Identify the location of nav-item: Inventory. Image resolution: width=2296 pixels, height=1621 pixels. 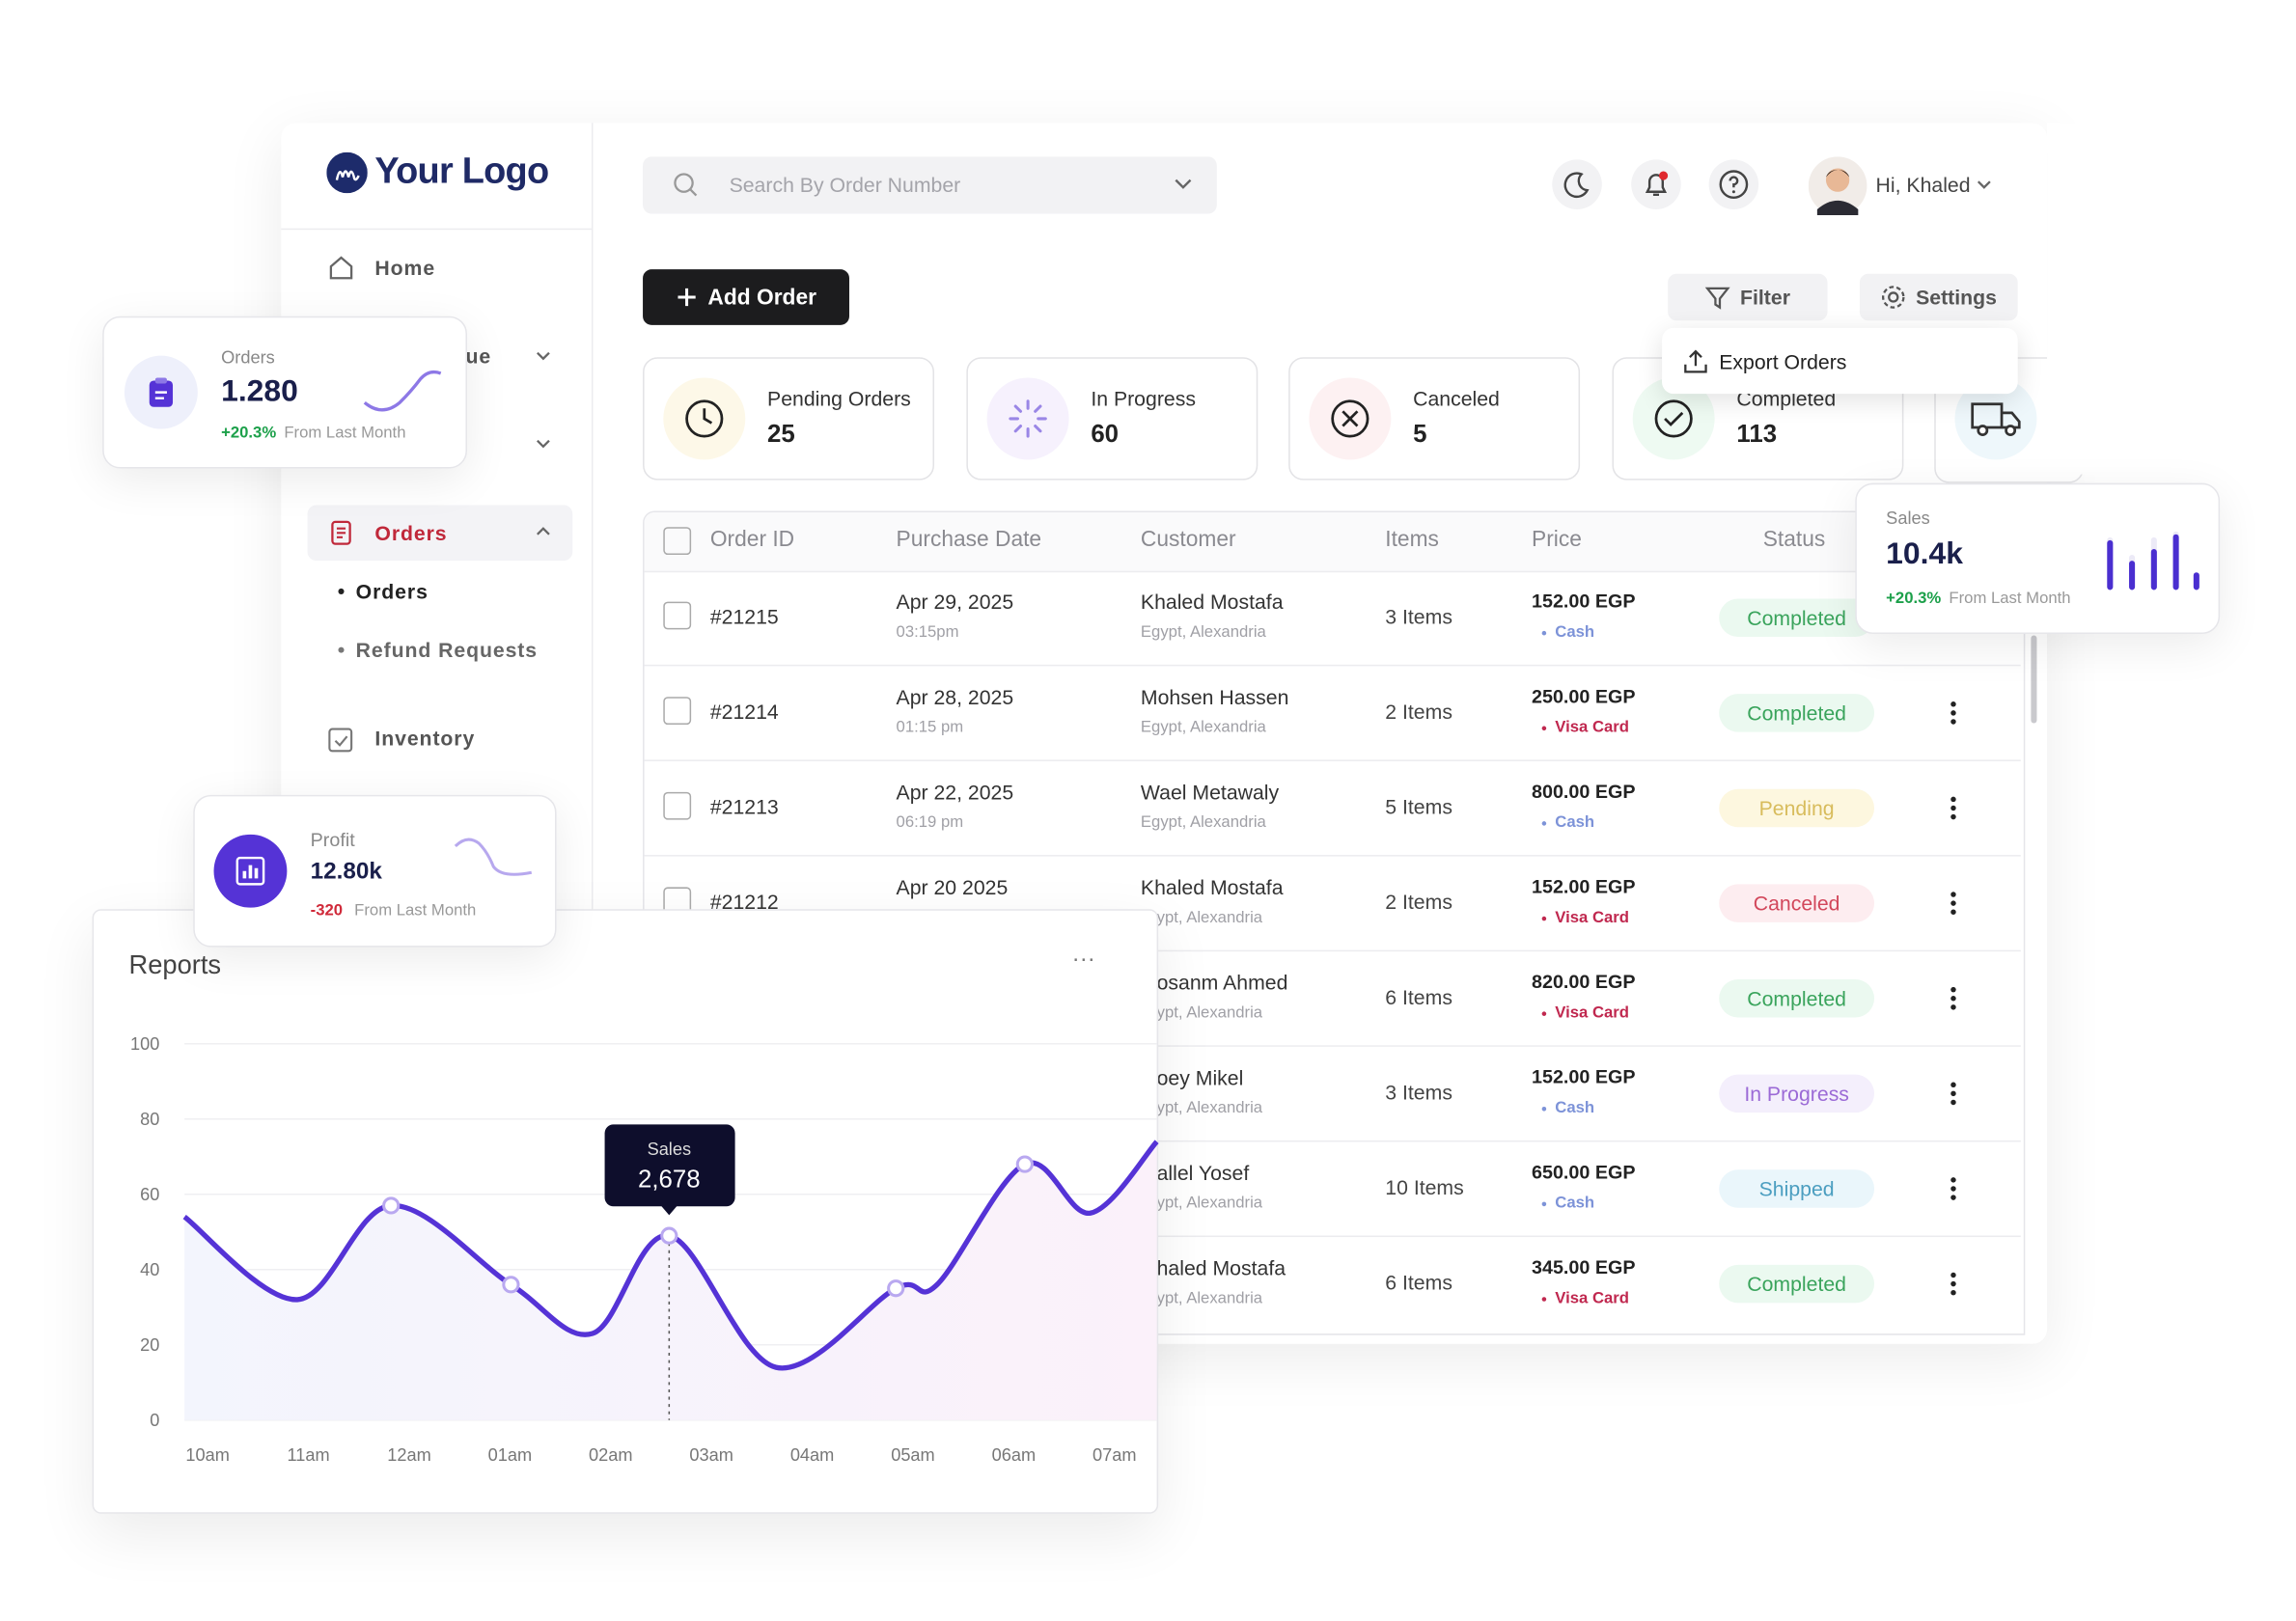
(425, 738).